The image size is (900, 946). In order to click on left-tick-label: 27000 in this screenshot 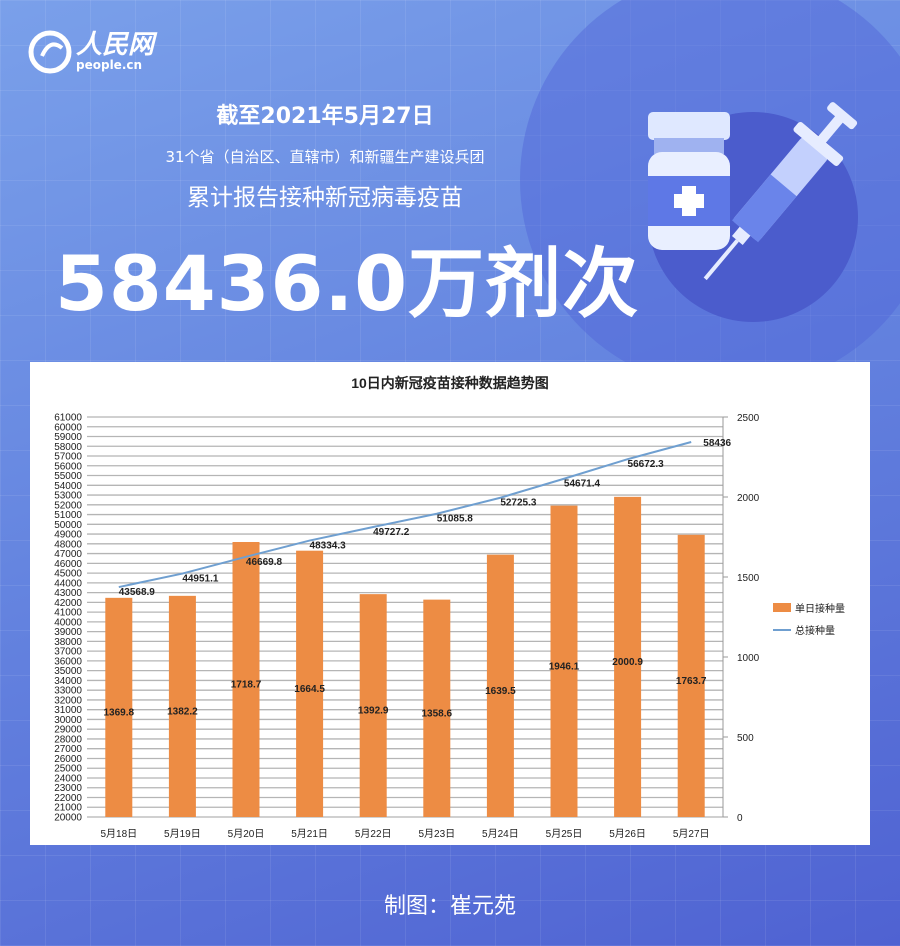, I will do `click(68, 749)`.